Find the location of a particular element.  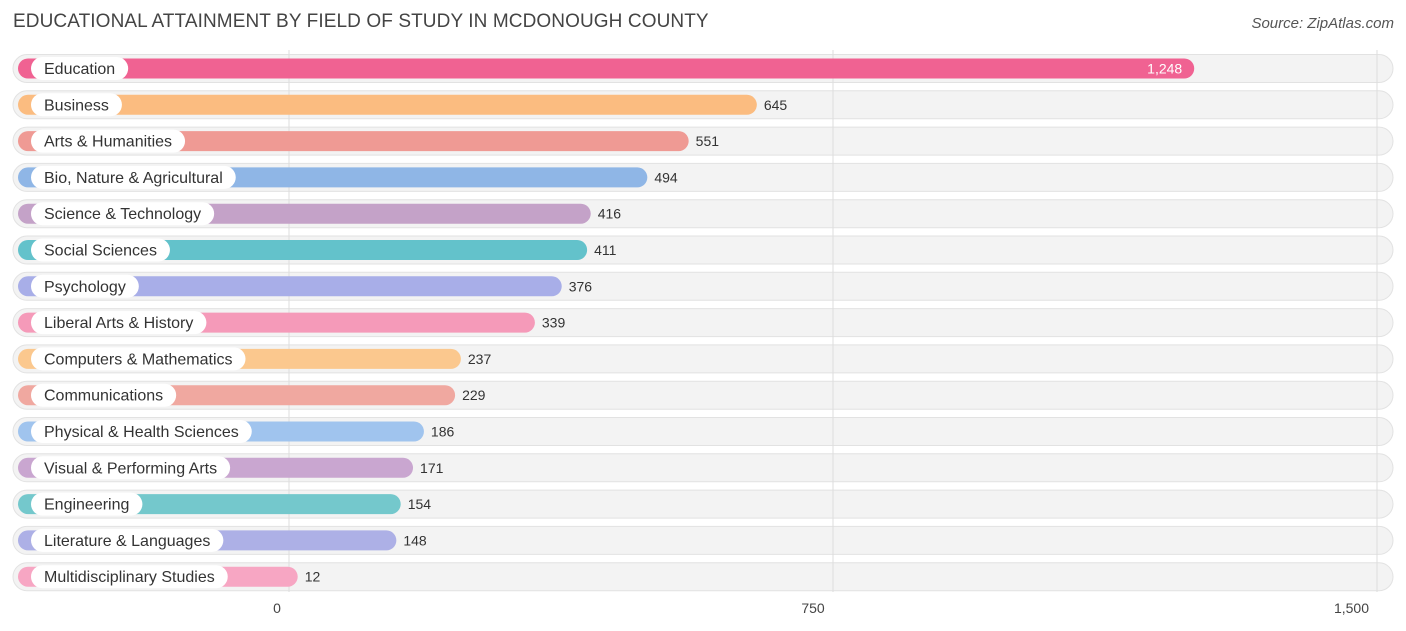

bar-row: Social Sciences 411 is located at coordinates (317, 250).